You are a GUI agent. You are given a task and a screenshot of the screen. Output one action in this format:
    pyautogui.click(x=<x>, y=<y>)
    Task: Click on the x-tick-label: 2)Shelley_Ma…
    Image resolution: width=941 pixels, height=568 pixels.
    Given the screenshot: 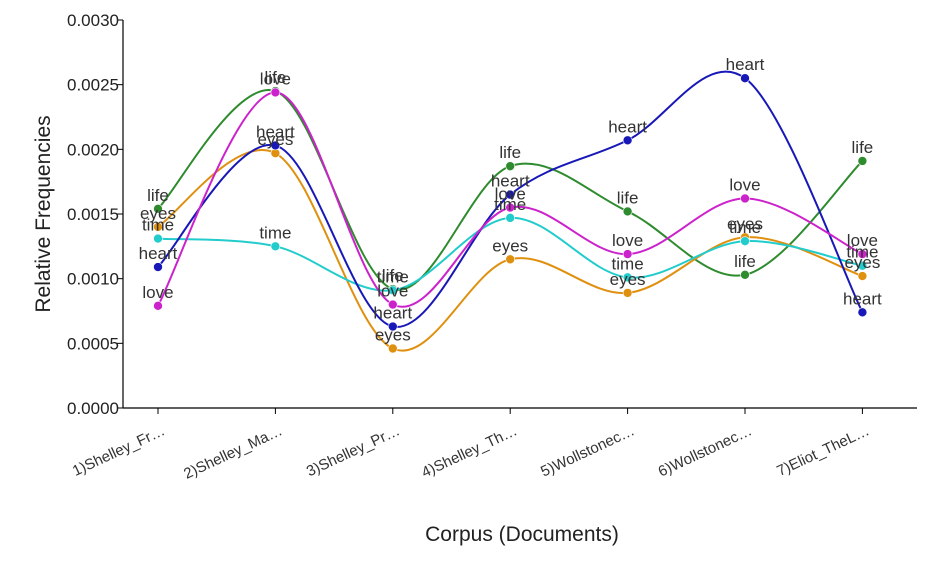 What is the action you would take?
    pyautogui.click(x=233, y=452)
    